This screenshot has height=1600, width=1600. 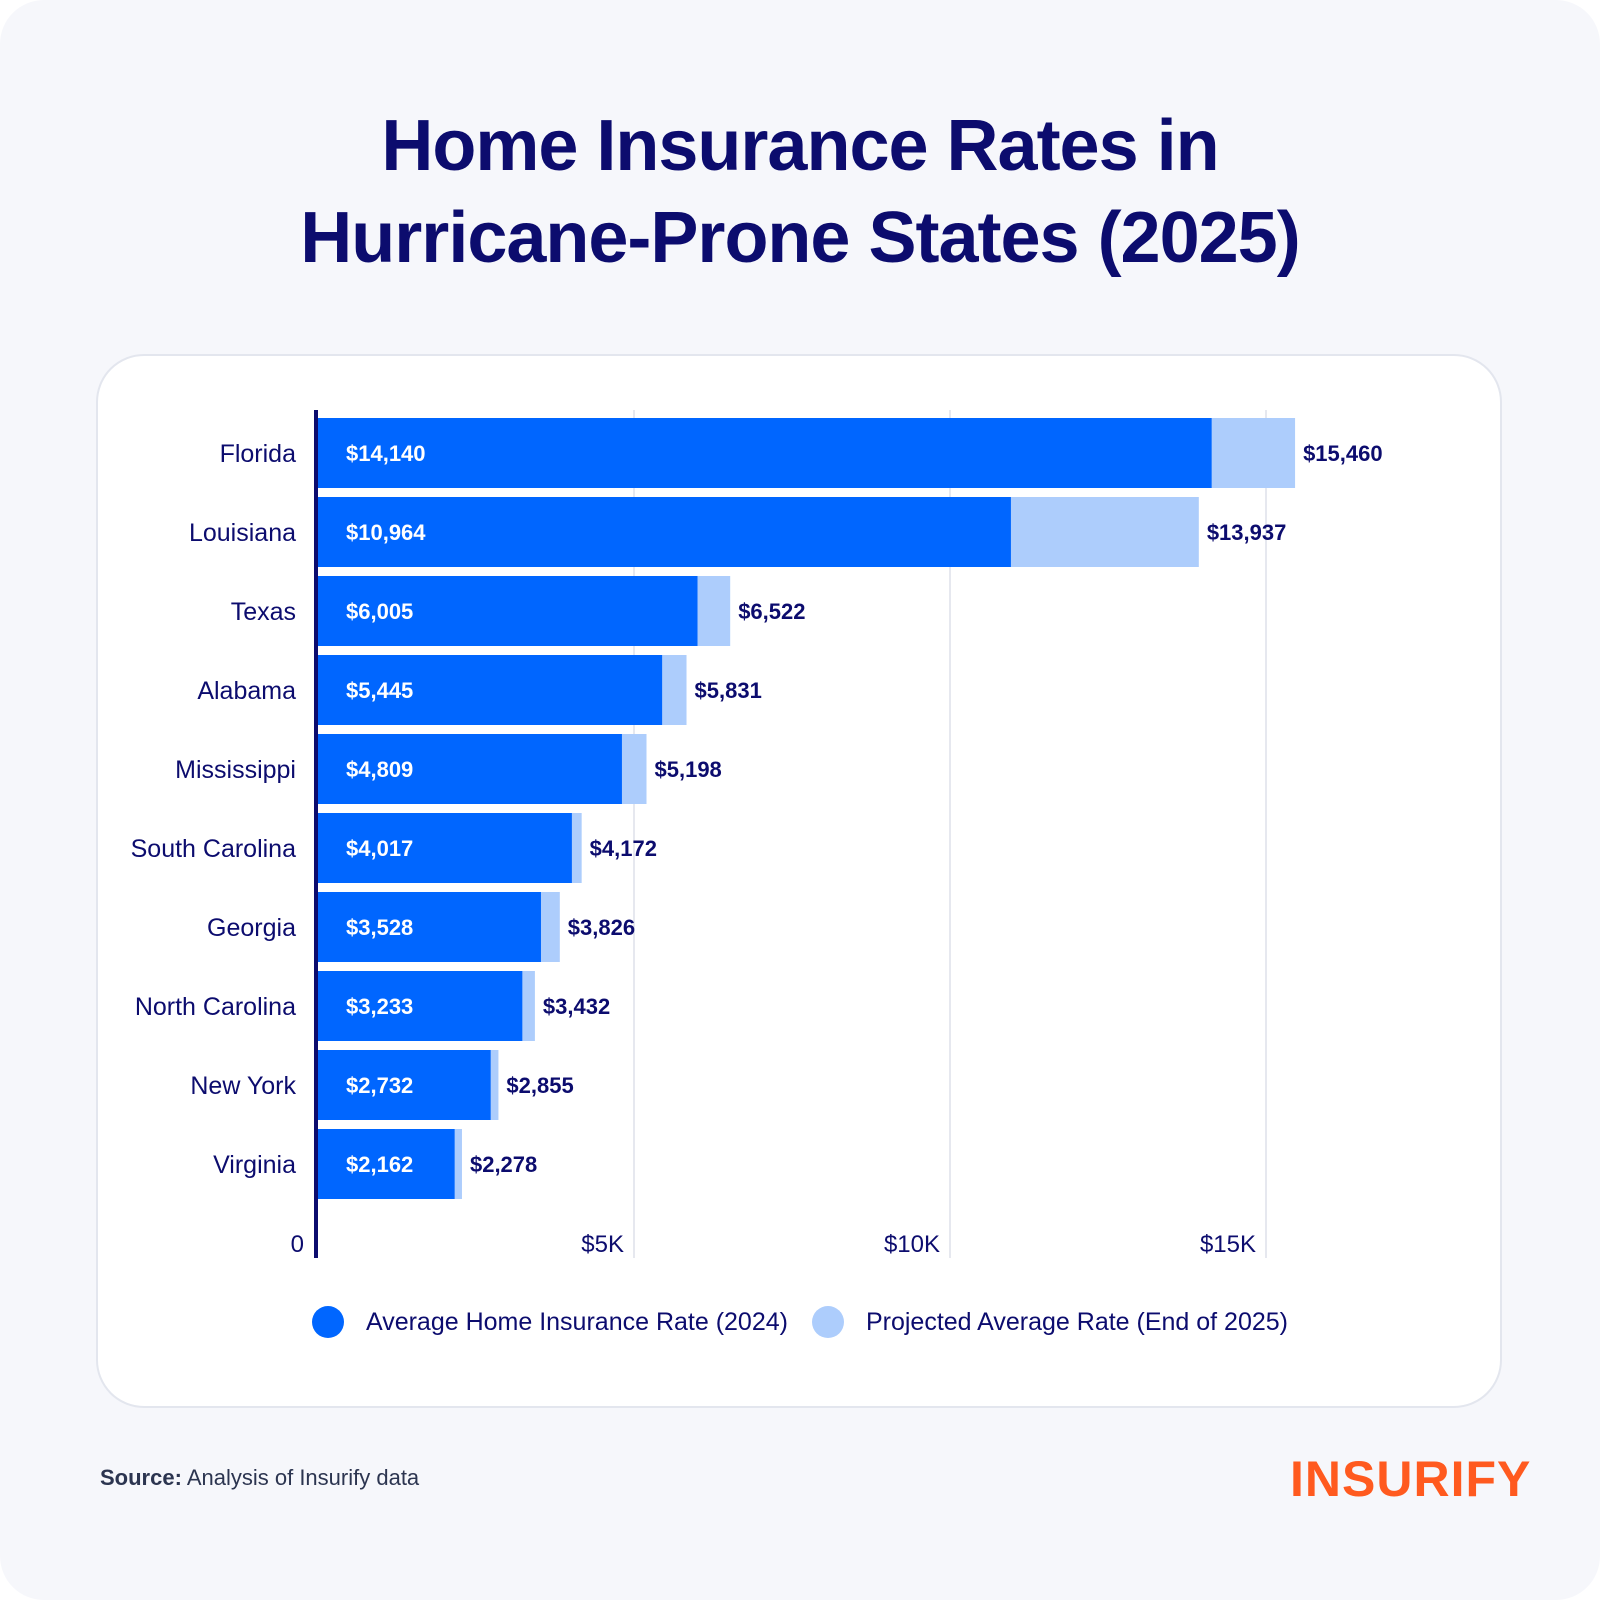 I want to click on category-label: Texas, so click(x=263, y=612).